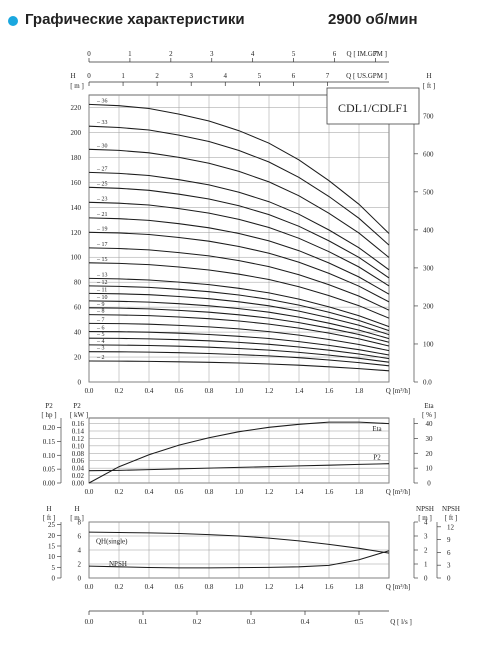 Image resolution: width=479 pixels, height=650 pixels. What do you see at coordinates (102, 275) in the screenshot?
I see `hq-stage-label: – 13` at bounding box center [102, 275].